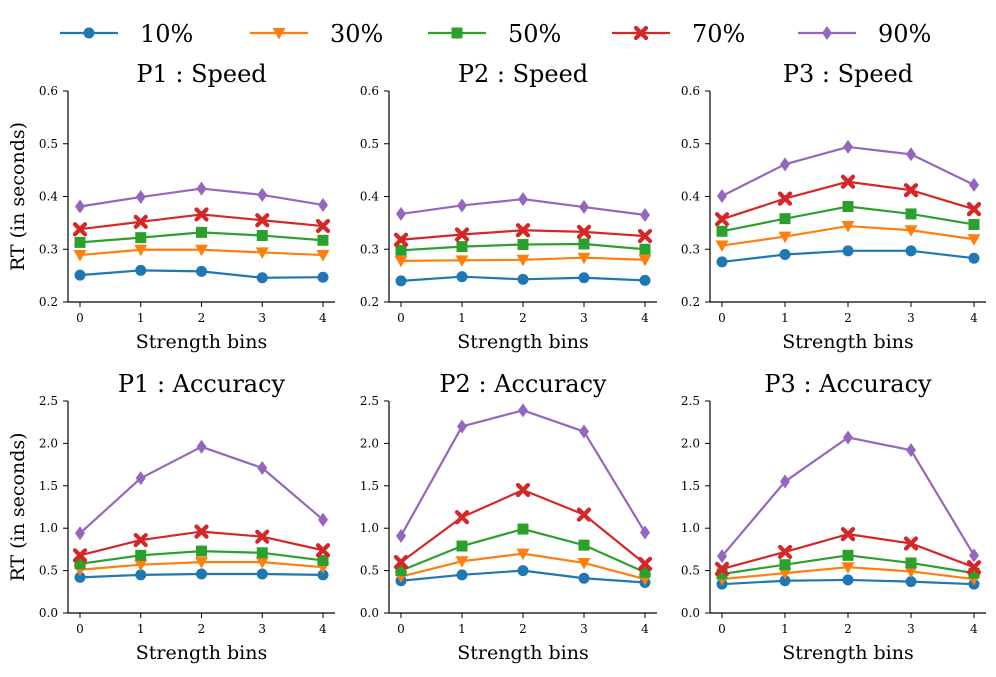 This screenshot has width=996, height=677. What do you see at coordinates (202, 384) in the screenshot?
I see `panel-title: P1 : Accuracy` at bounding box center [202, 384].